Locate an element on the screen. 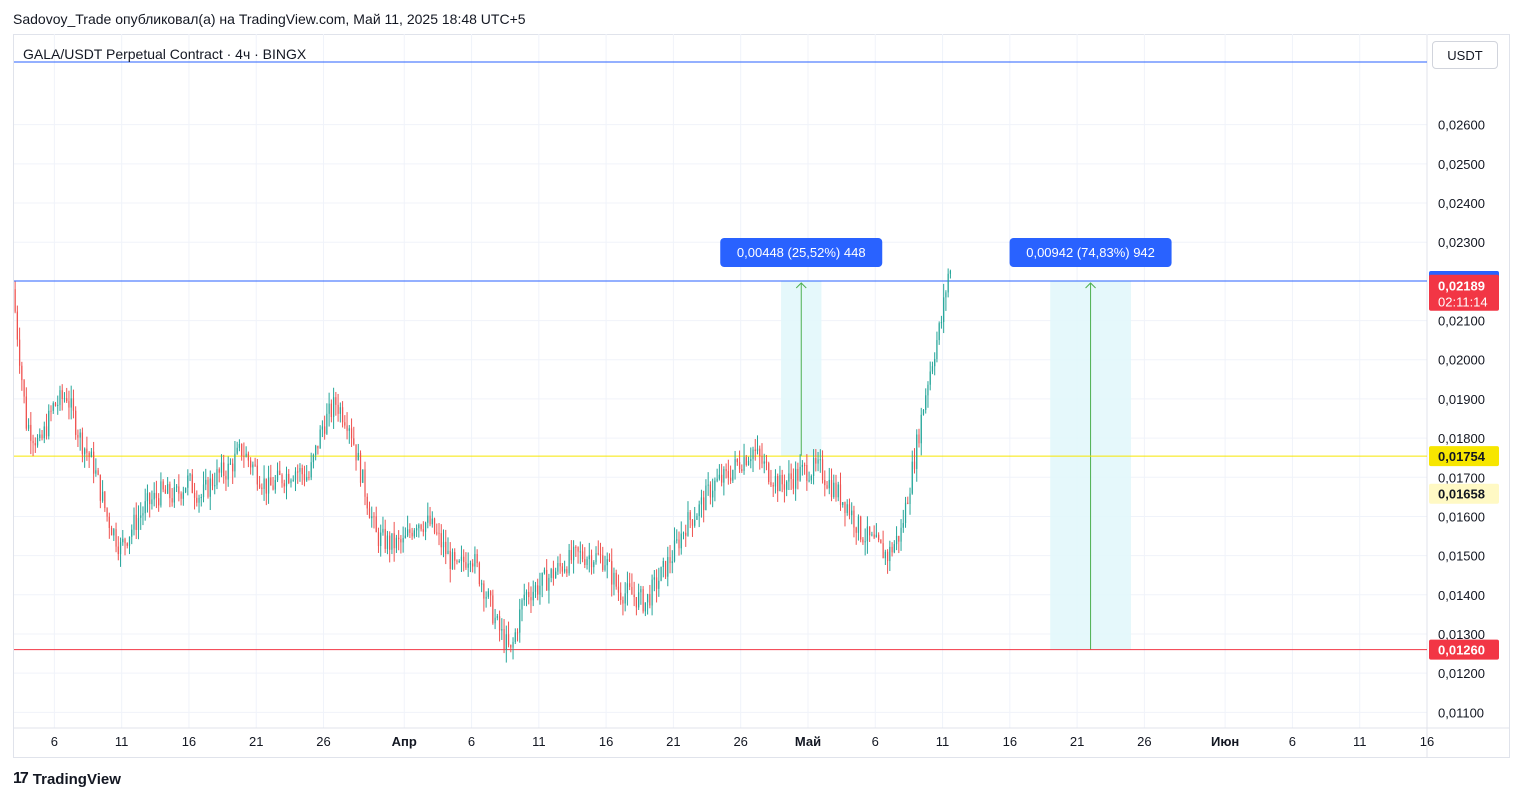 The width and height of the screenshot is (1525, 802). time-tick-label: 21 is located at coordinates (673, 741).